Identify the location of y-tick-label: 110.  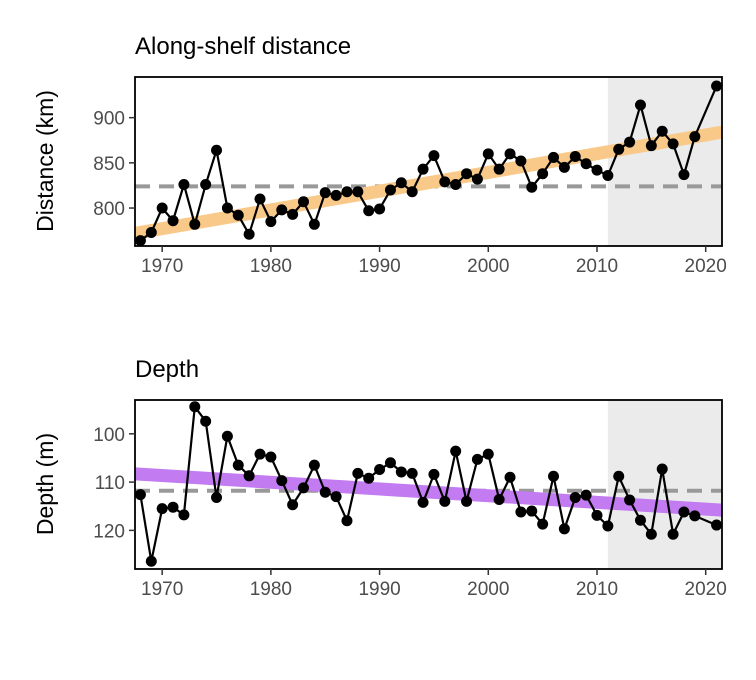
(110, 483).